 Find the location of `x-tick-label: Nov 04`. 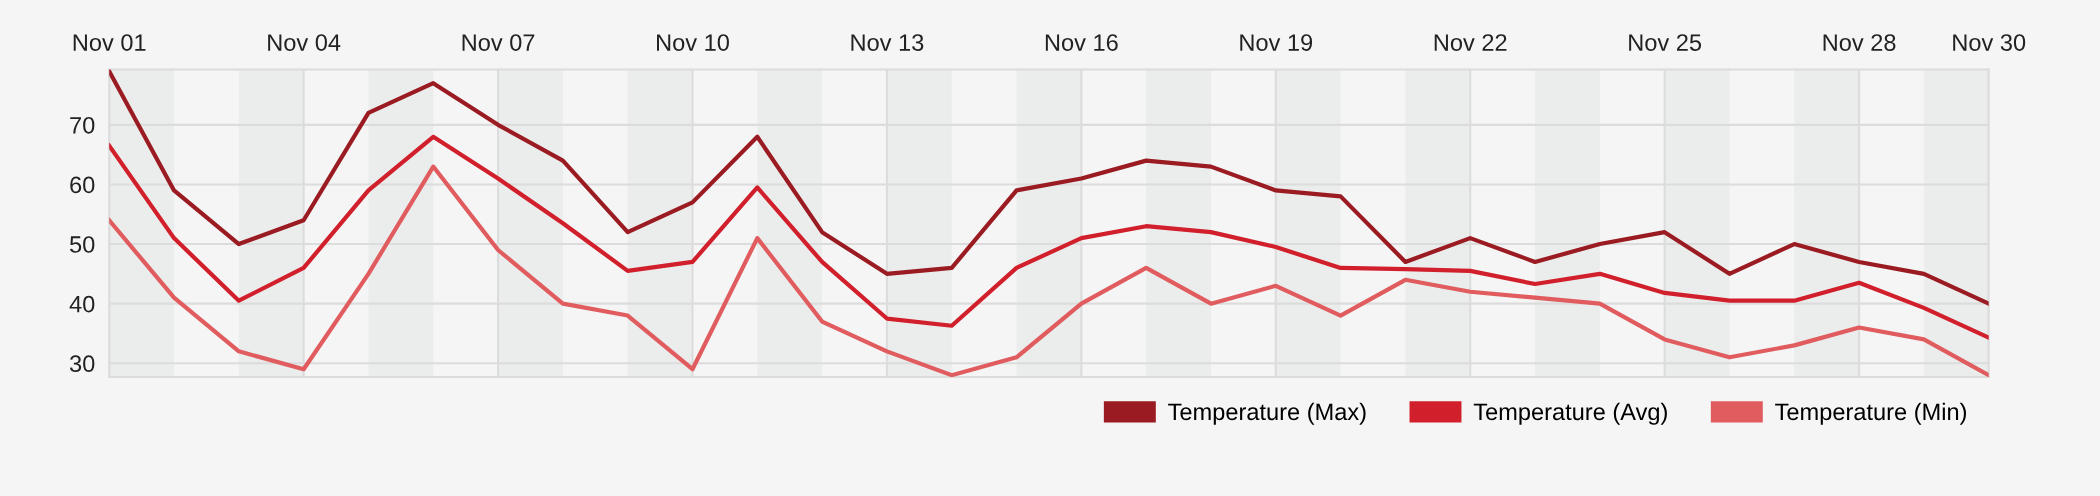

x-tick-label: Nov 04 is located at coordinates (304, 42).